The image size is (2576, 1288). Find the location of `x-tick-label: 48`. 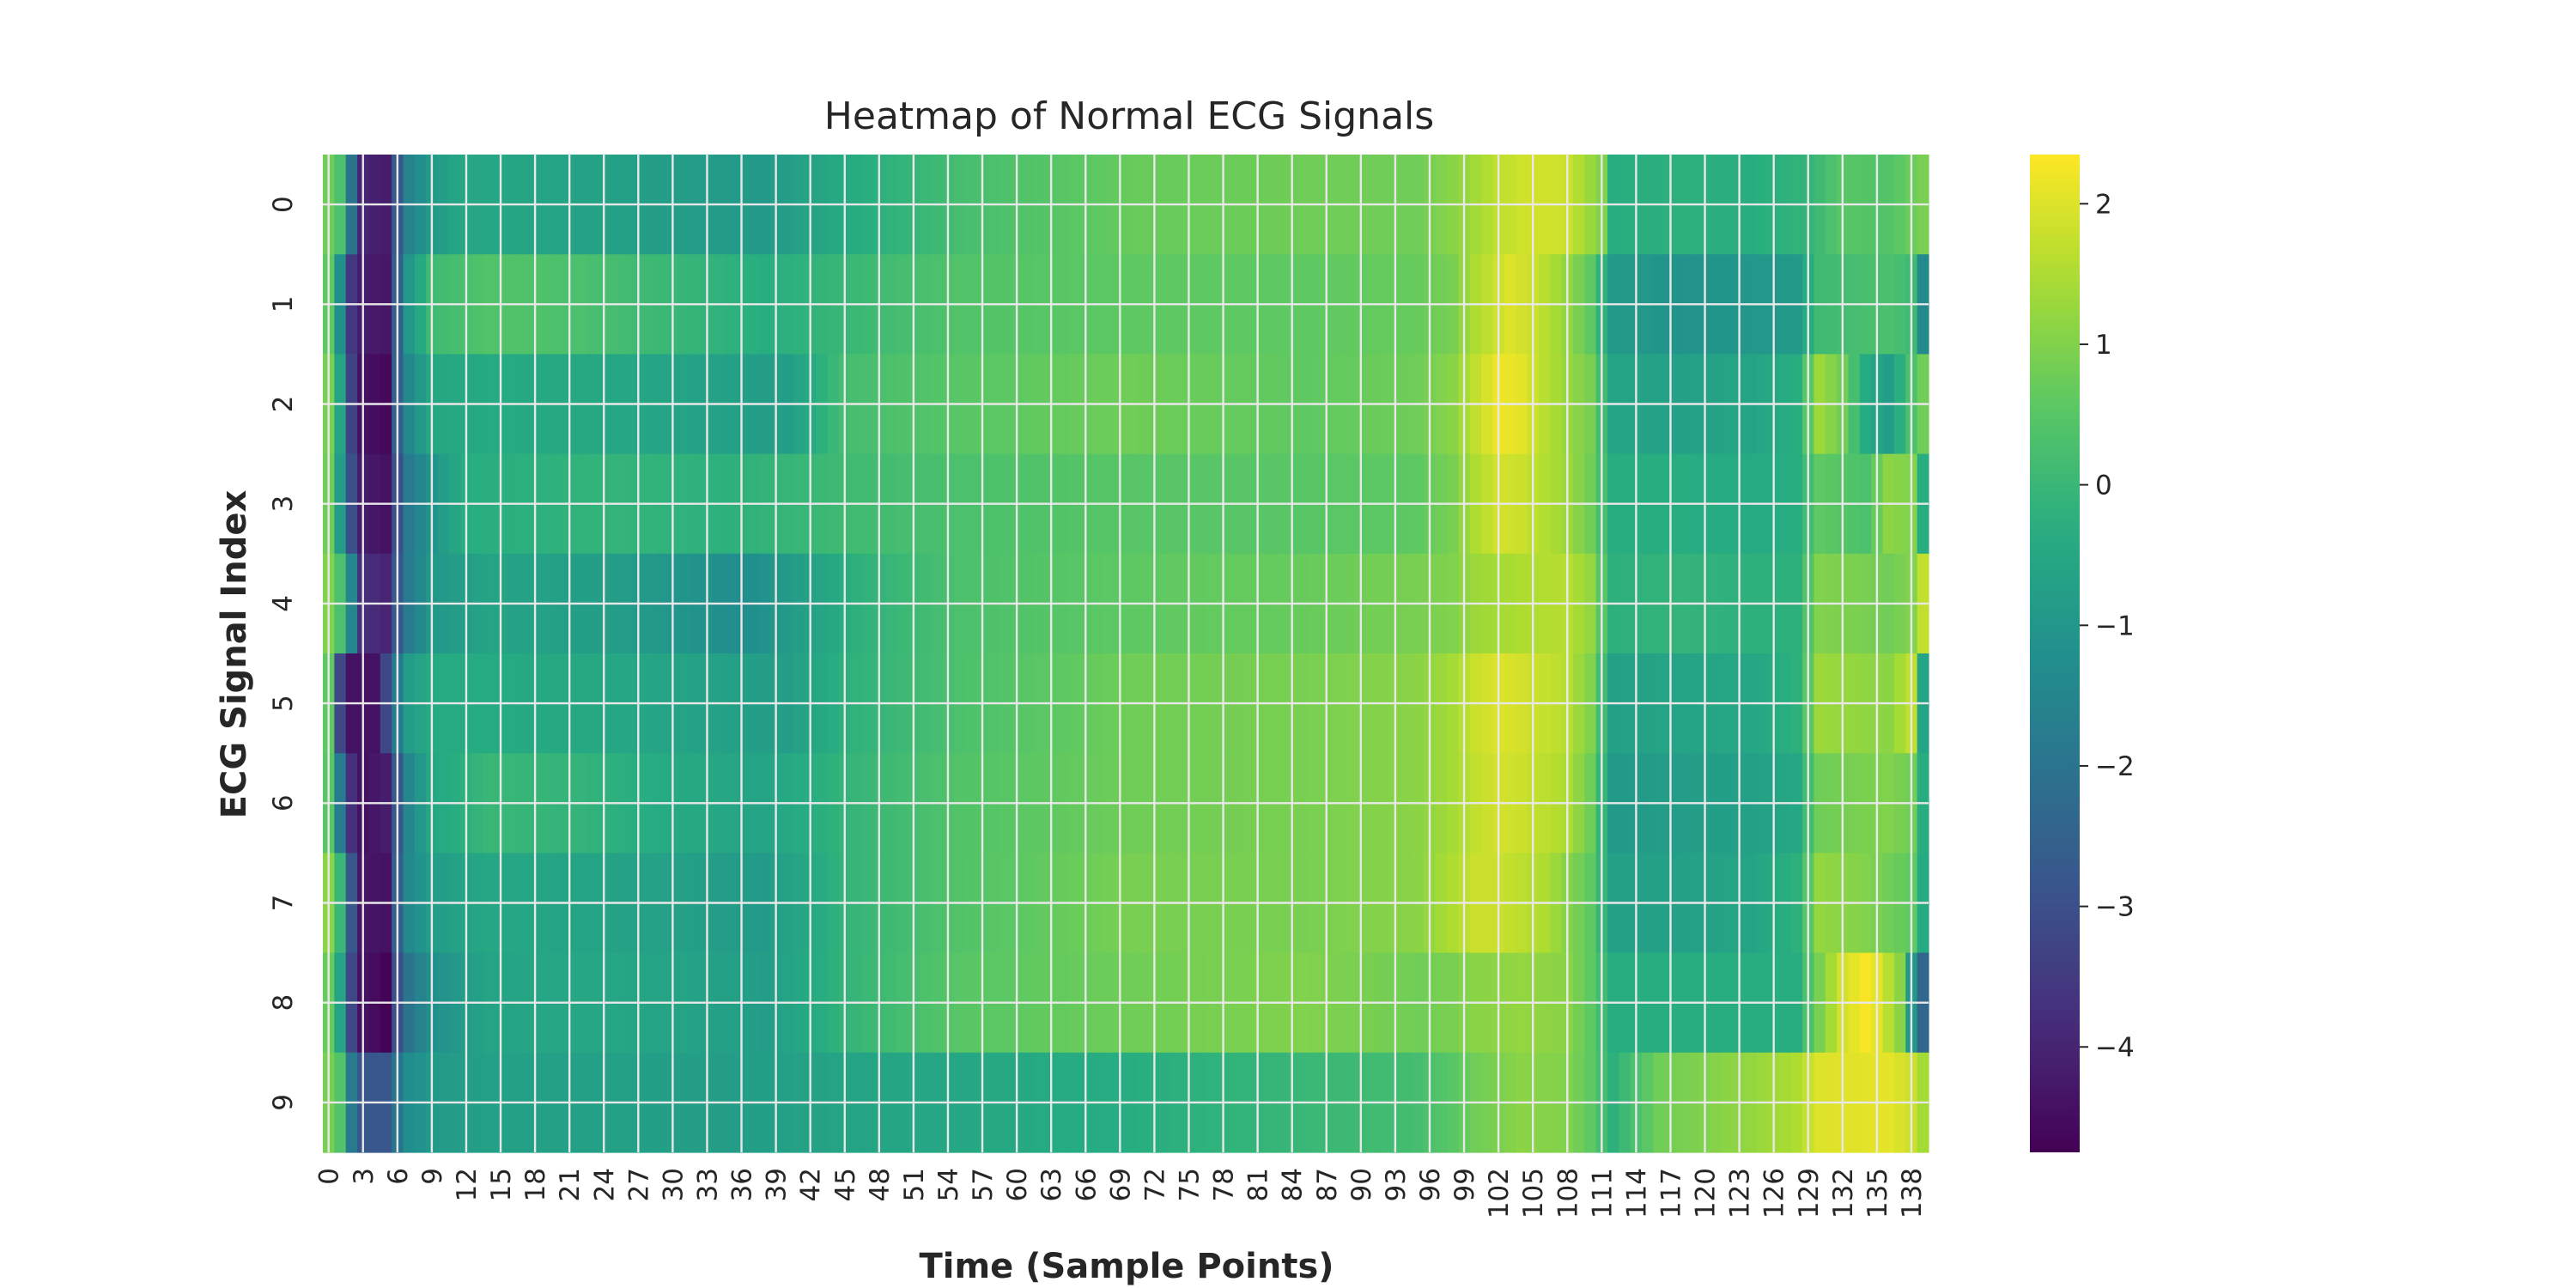

x-tick-label: 48 is located at coordinates (881, 1184).